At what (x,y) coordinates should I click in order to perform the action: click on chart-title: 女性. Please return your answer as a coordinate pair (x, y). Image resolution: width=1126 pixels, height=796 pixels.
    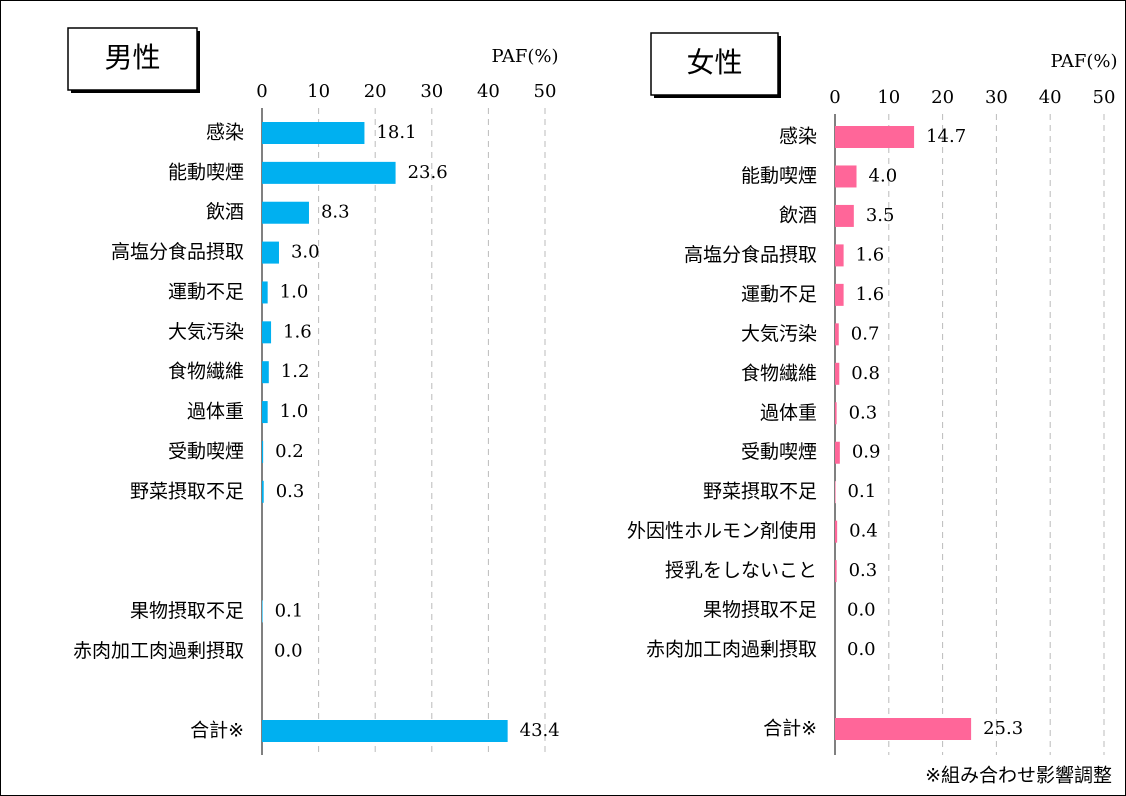
    Looking at the image, I should click on (714, 62).